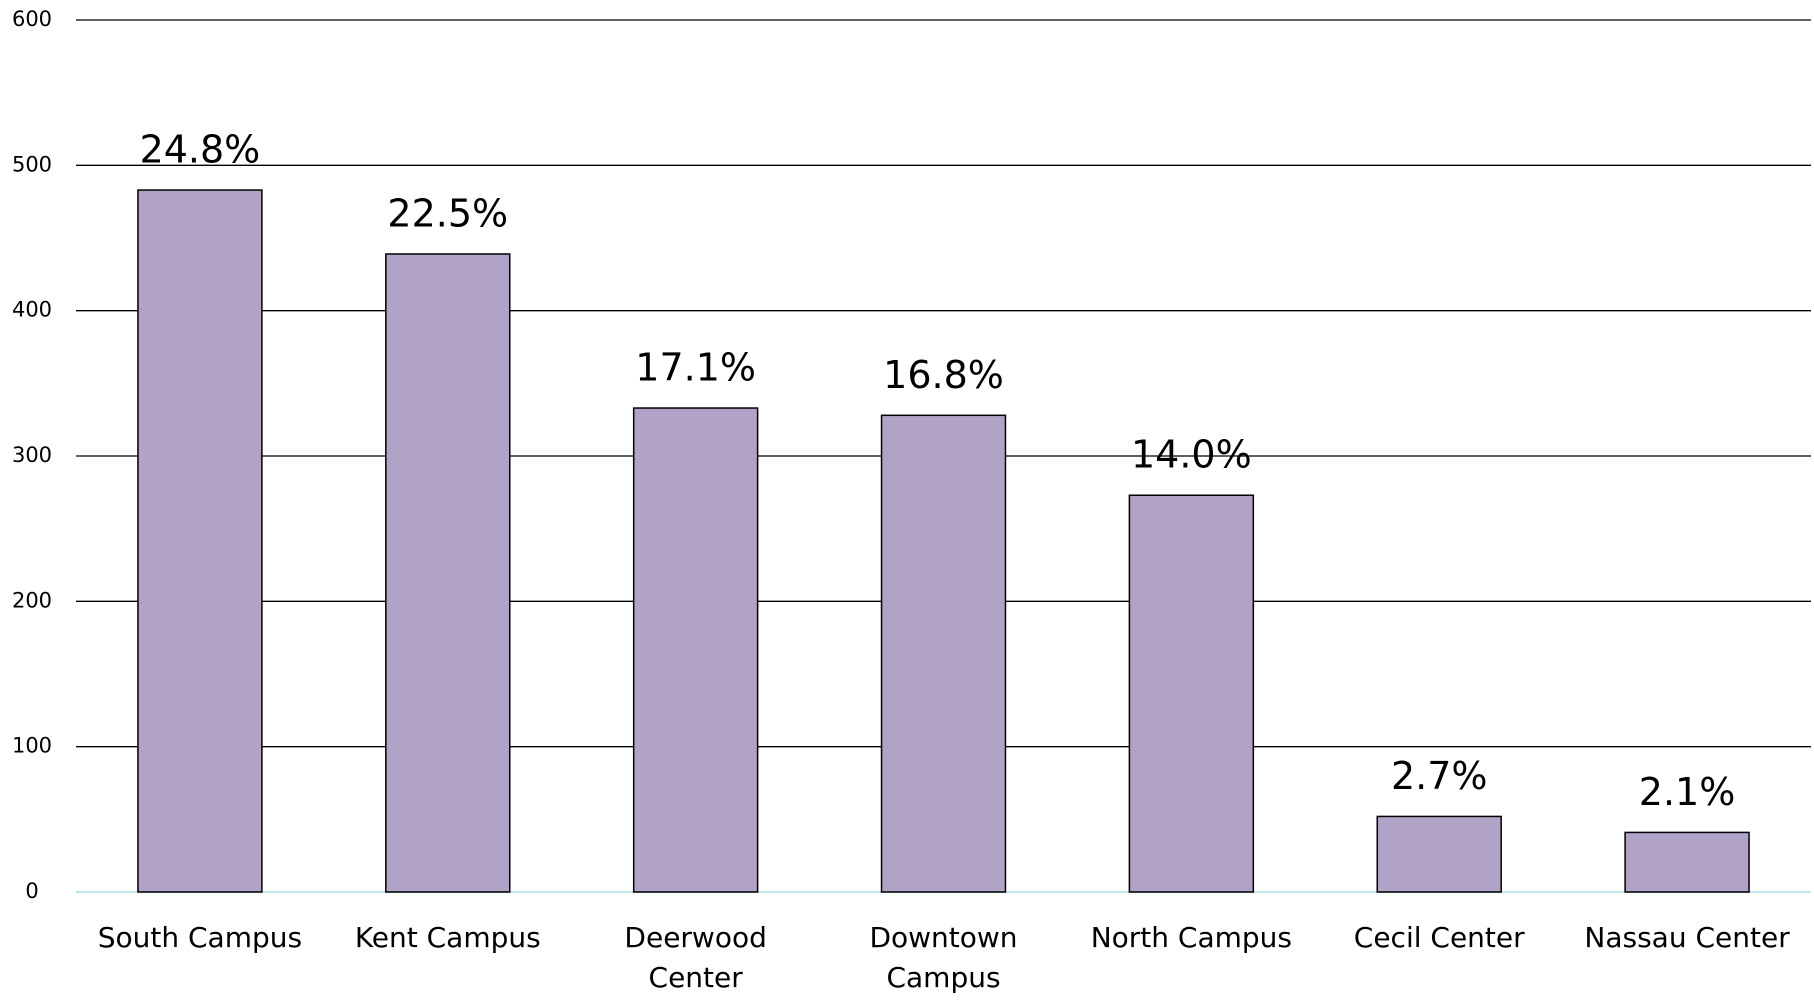 This screenshot has width=1814, height=1001. Describe the element at coordinates (1191, 455) in the screenshot. I see `data-label: 14.0%` at that location.